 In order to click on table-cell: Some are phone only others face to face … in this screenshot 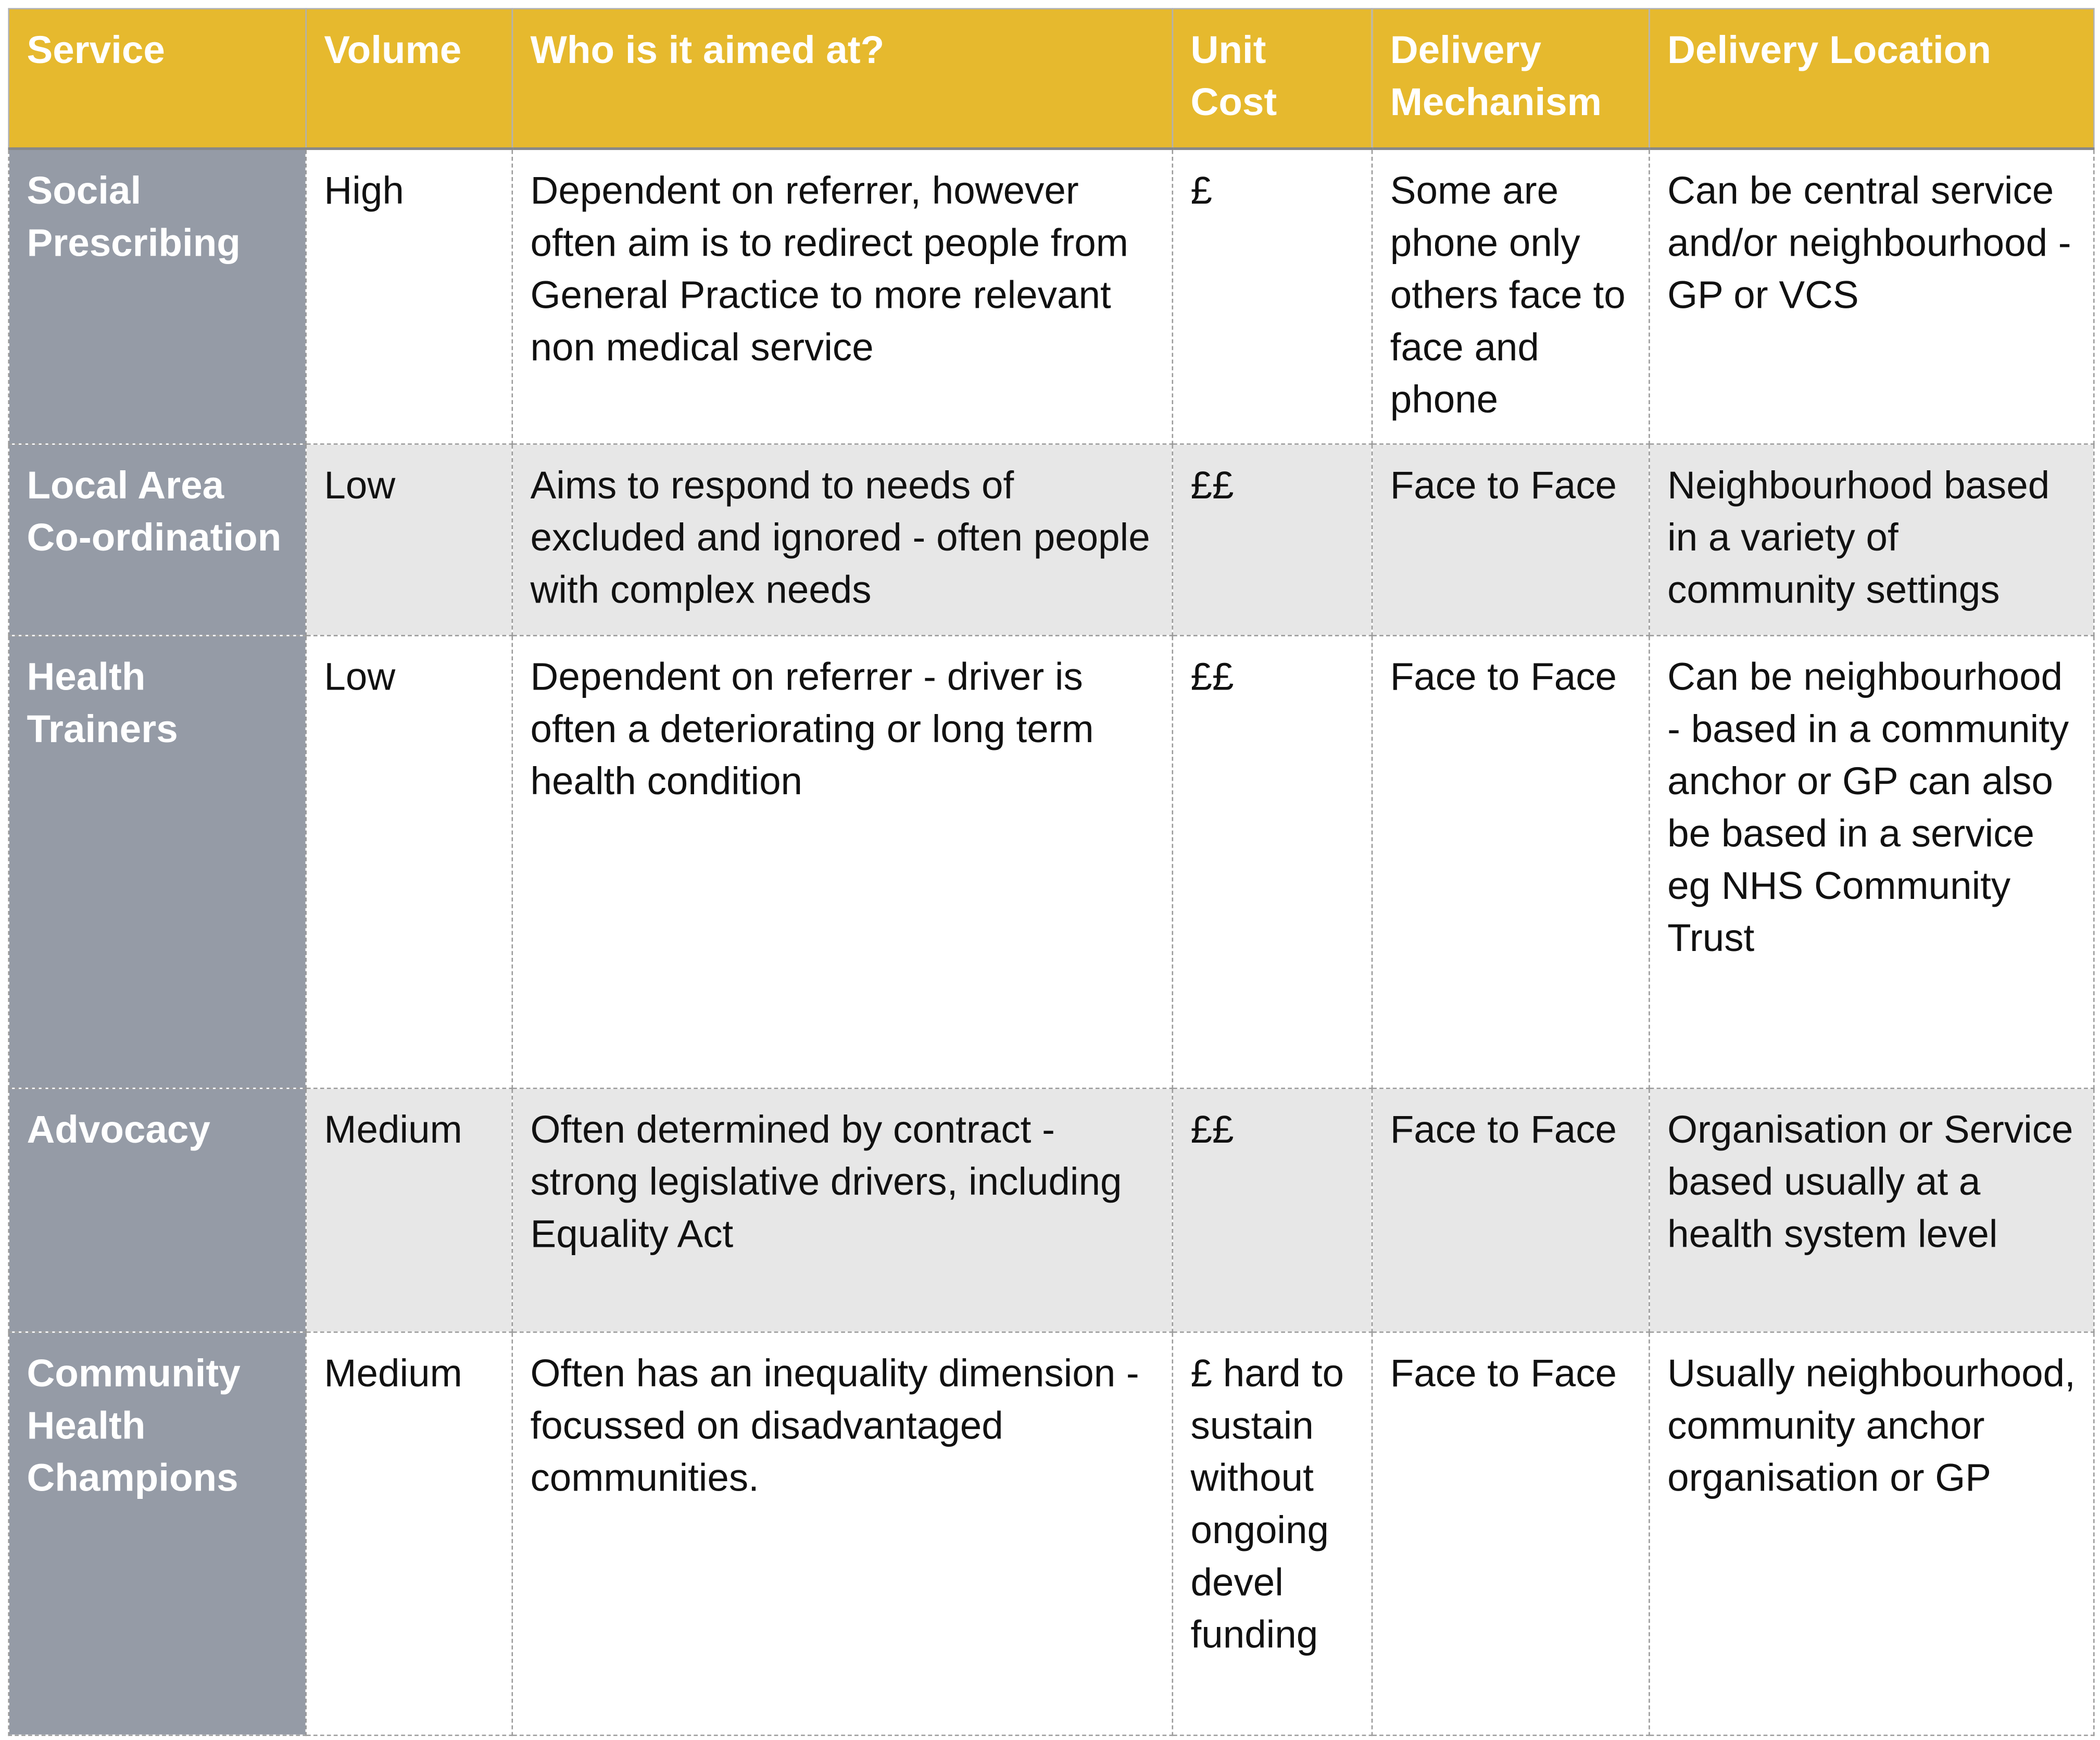, I will do `click(1510, 296)`.